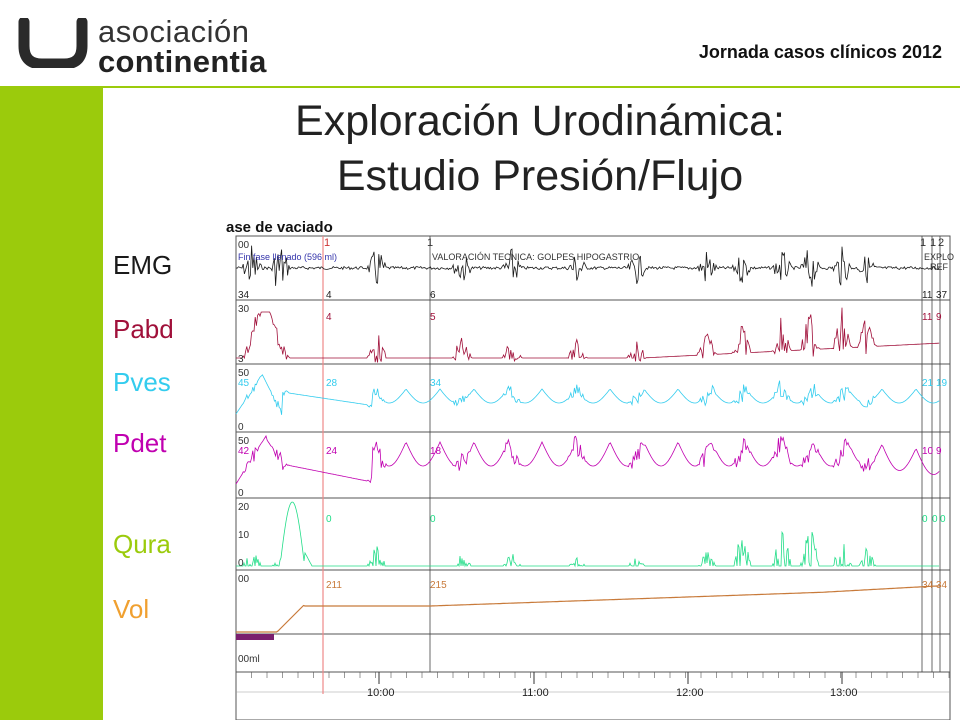  Describe the element at coordinates (436, 383) in the screenshot. I see `pves-value: 34` at that location.